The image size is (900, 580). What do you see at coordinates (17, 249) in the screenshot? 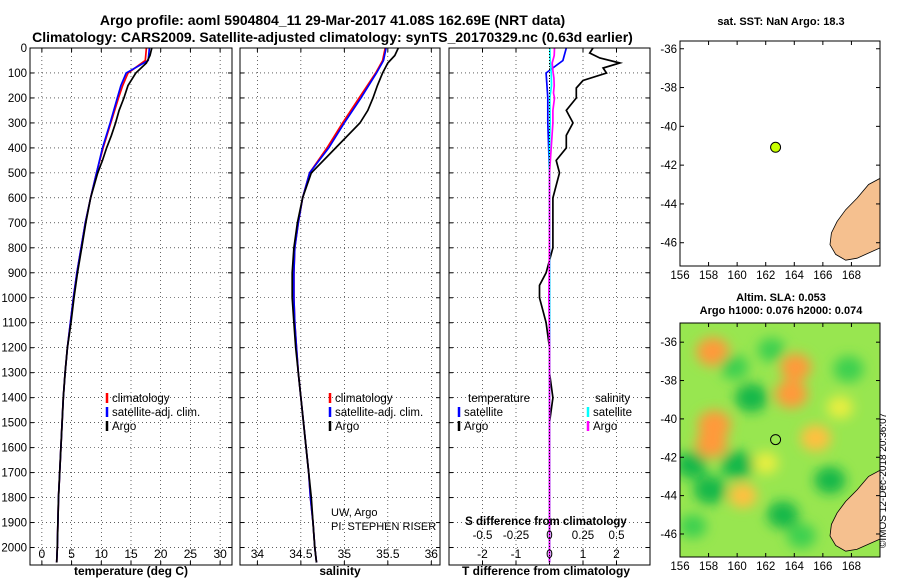
I see `y-tick-label: 800` at bounding box center [17, 249].